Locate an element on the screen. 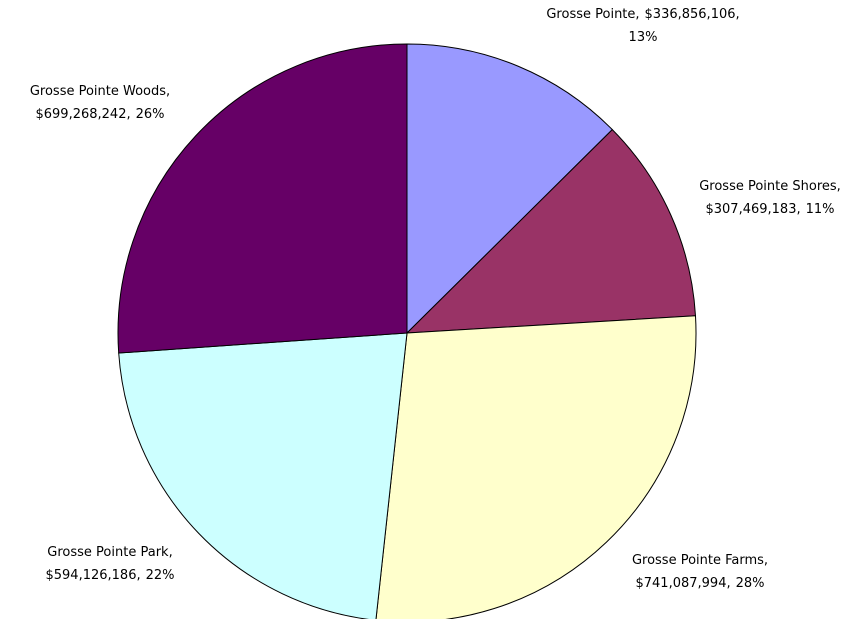  label-part: 11% is located at coordinates (820, 209).